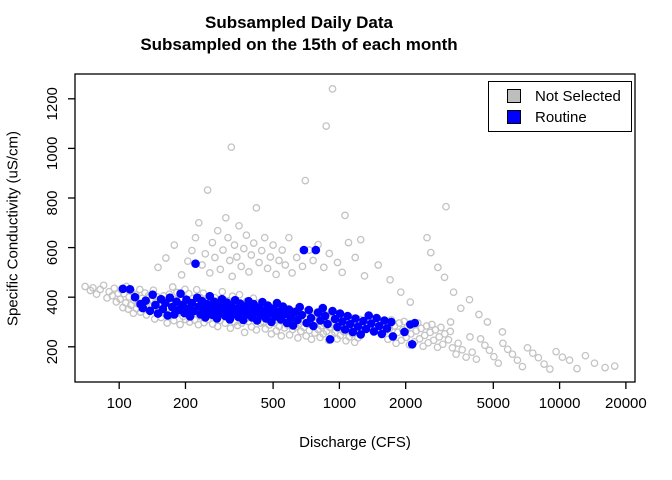 This screenshot has height=480, width=672. I want to click on axis-tick-label: 200, so click(185, 403).